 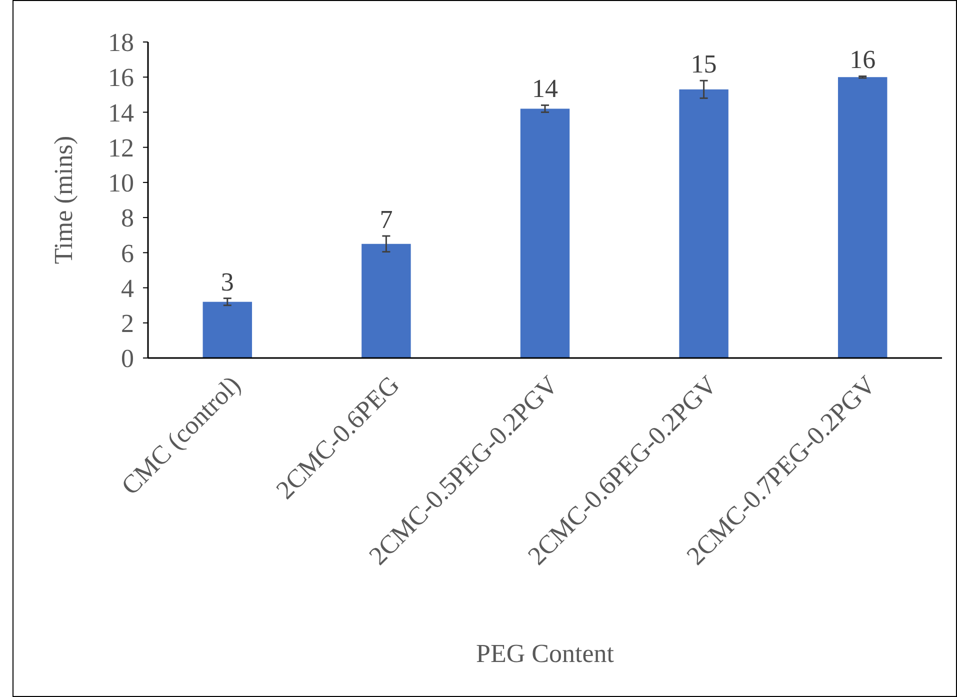 What do you see at coordinates (121, 113) in the screenshot?
I see `y-tick-label: 14` at bounding box center [121, 113].